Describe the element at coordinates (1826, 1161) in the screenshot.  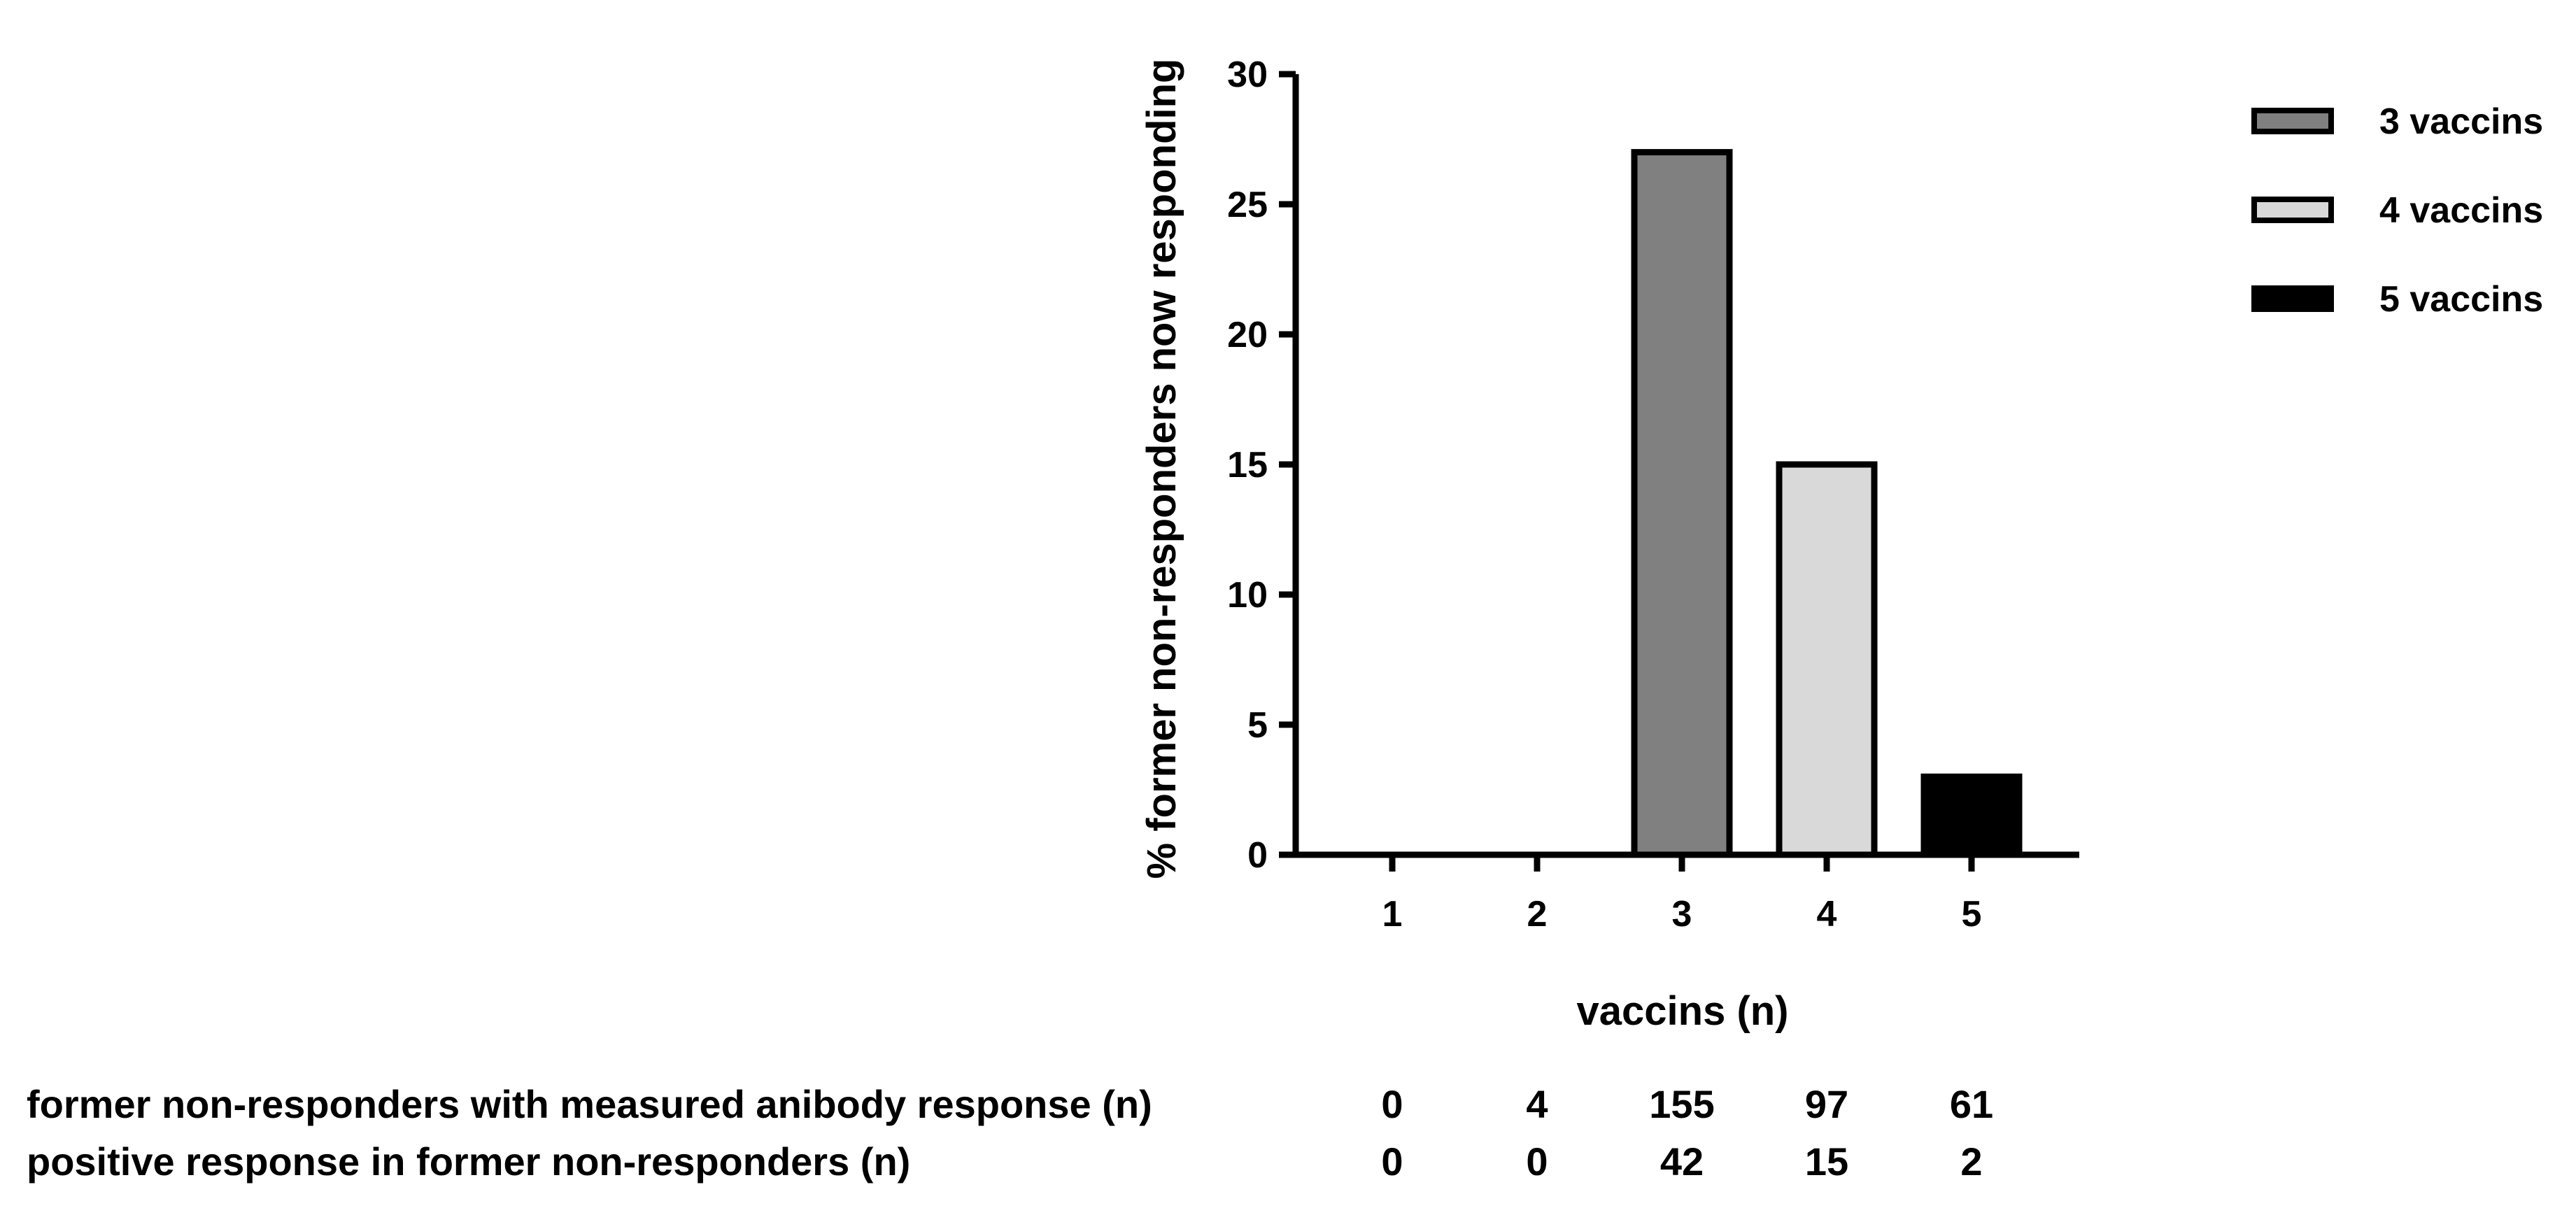
I see `table-cell: 15` at that location.